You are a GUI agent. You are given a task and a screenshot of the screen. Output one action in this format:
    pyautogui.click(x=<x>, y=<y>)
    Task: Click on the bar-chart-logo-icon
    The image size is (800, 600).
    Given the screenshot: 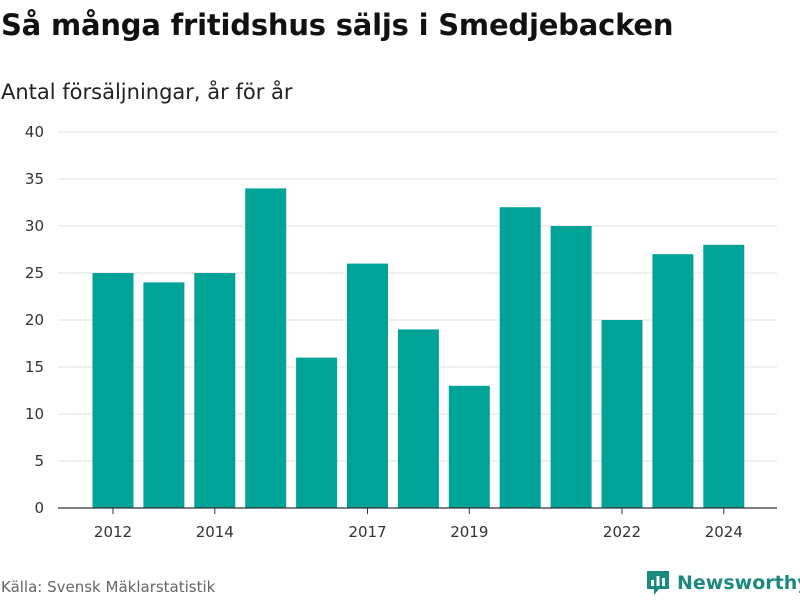 What is the action you would take?
    pyautogui.click(x=658, y=583)
    